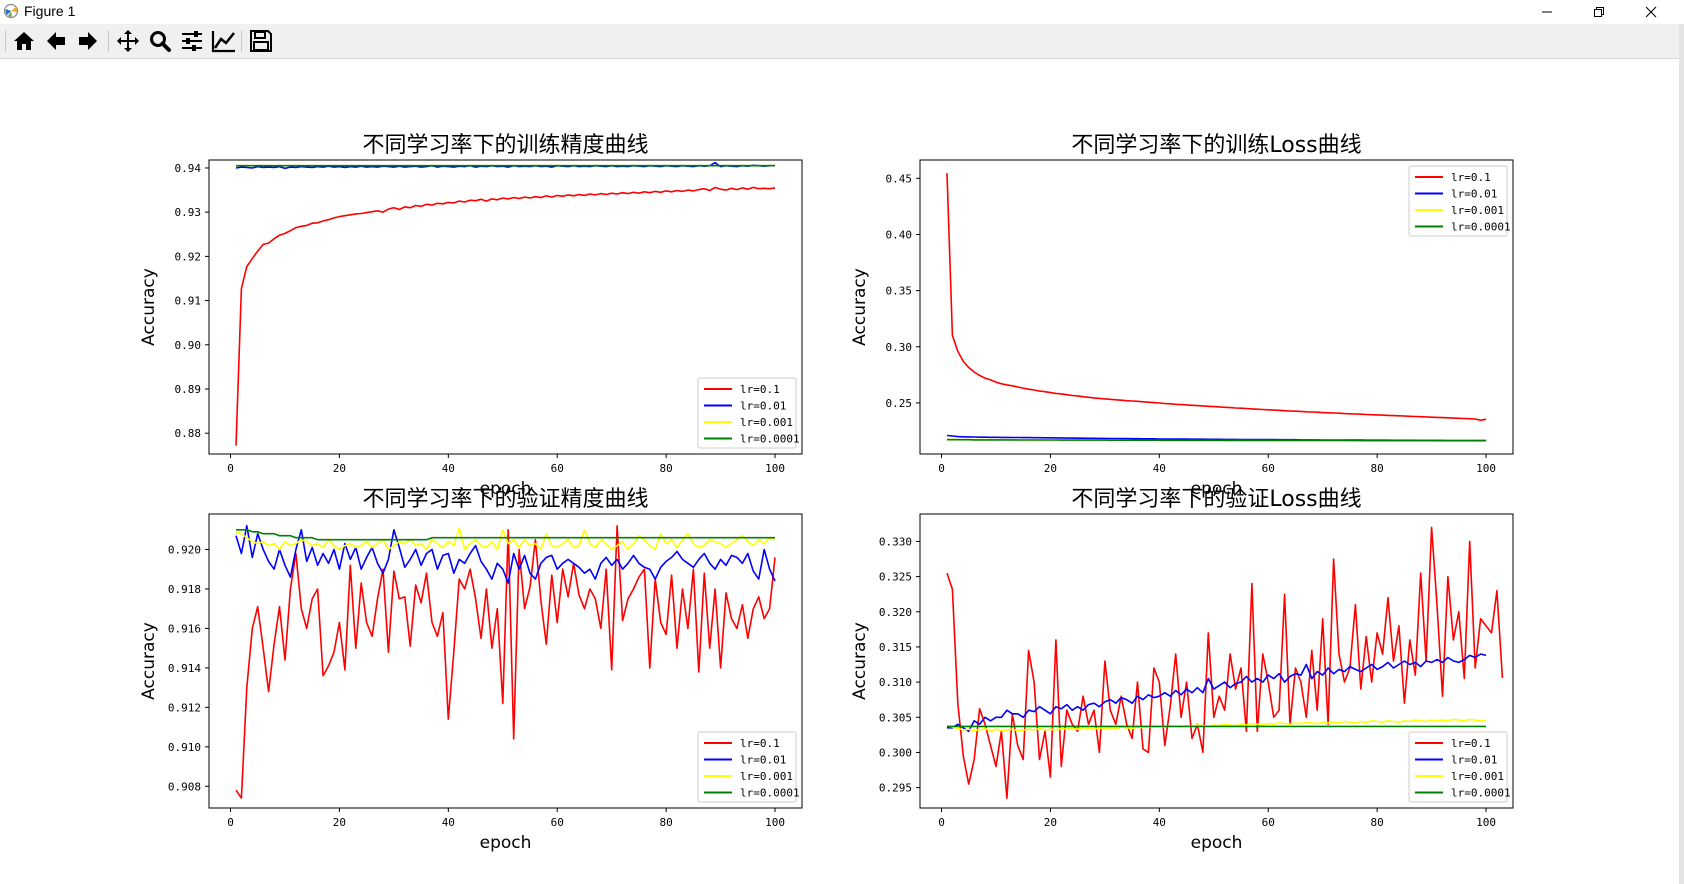  Describe the element at coordinates (505, 145) in the screenshot. I see `chart-title: 不同学习率下的训练精度曲线` at that location.